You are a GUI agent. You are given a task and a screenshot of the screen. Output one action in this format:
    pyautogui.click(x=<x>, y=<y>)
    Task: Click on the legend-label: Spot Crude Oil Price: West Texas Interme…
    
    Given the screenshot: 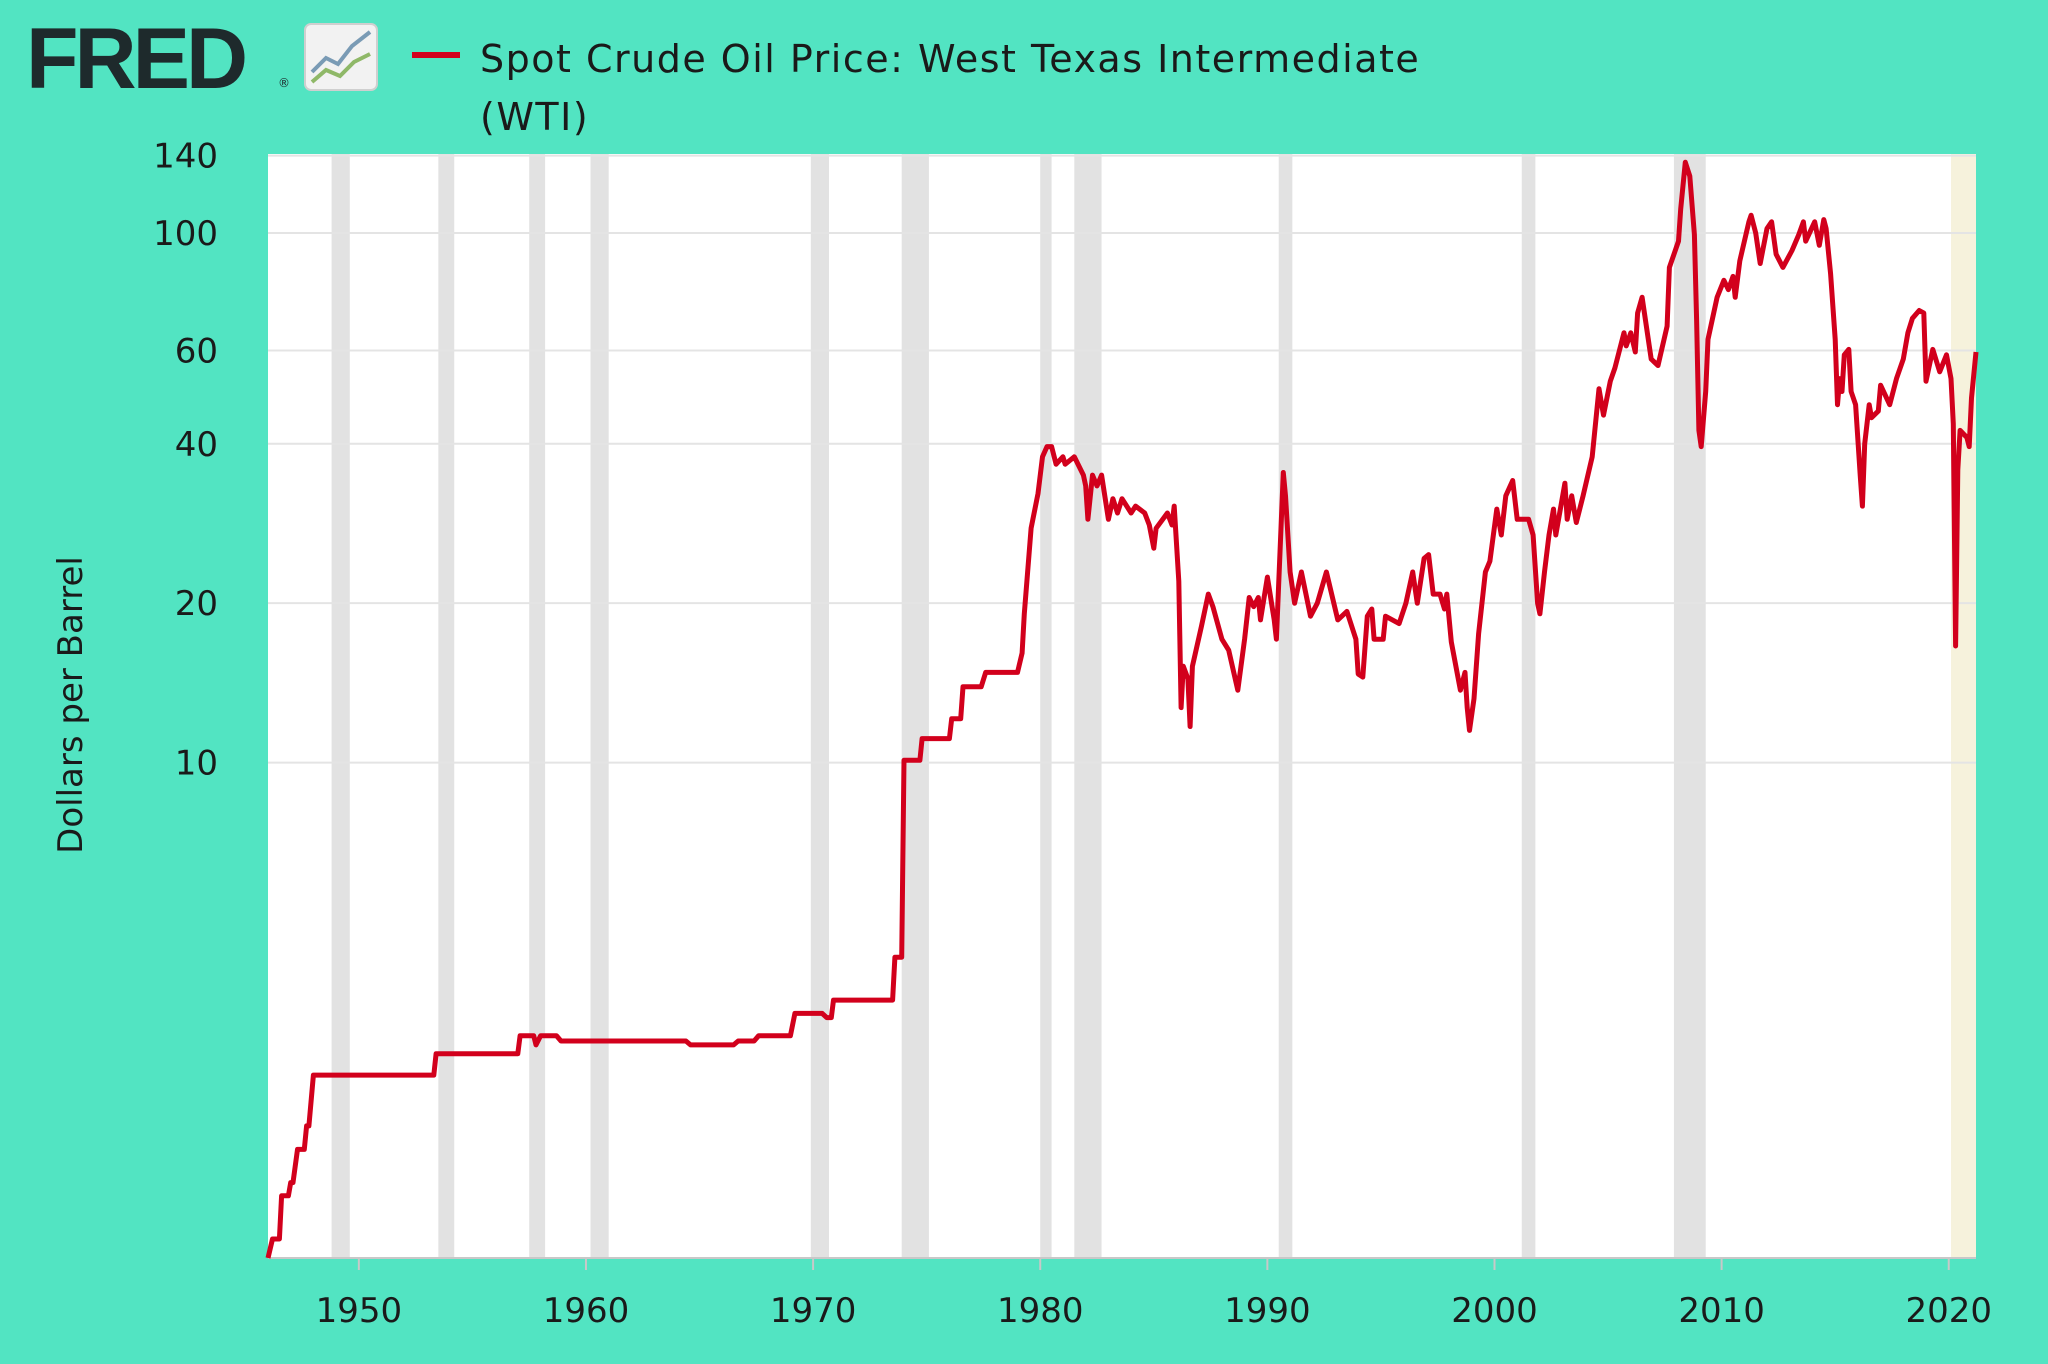 What is the action you would take?
    pyautogui.click(x=950, y=88)
    